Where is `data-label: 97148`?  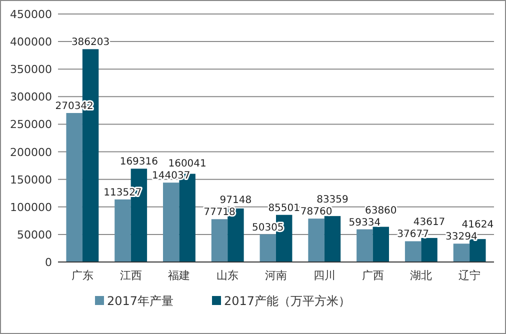 data-label: 97148 is located at coordinates (236, 200).